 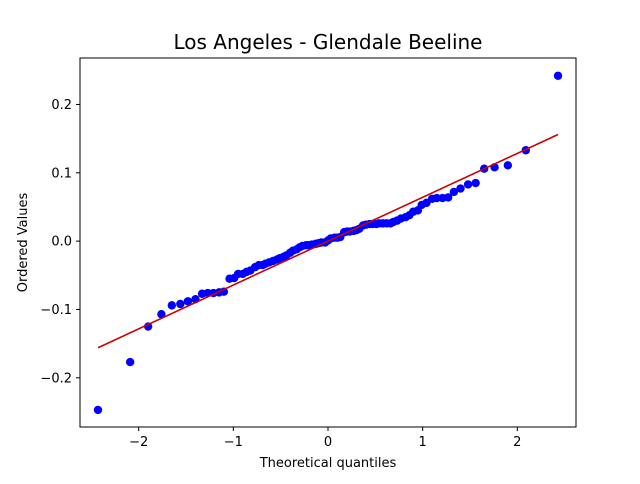 What do you see at coordinates (56, 310) in the screenshot?
I see `y-tick-label: −0.1` at bounding box center [56, 310].